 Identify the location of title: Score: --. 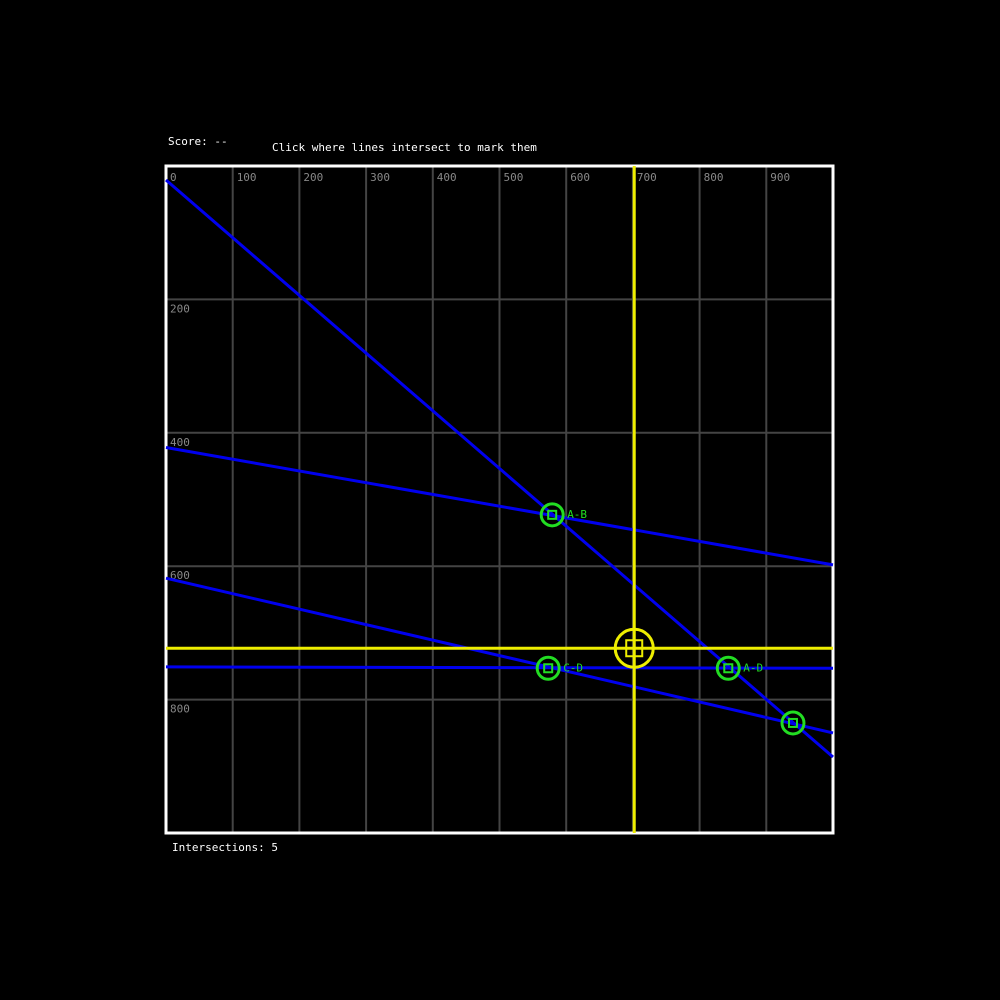
(198, 141).